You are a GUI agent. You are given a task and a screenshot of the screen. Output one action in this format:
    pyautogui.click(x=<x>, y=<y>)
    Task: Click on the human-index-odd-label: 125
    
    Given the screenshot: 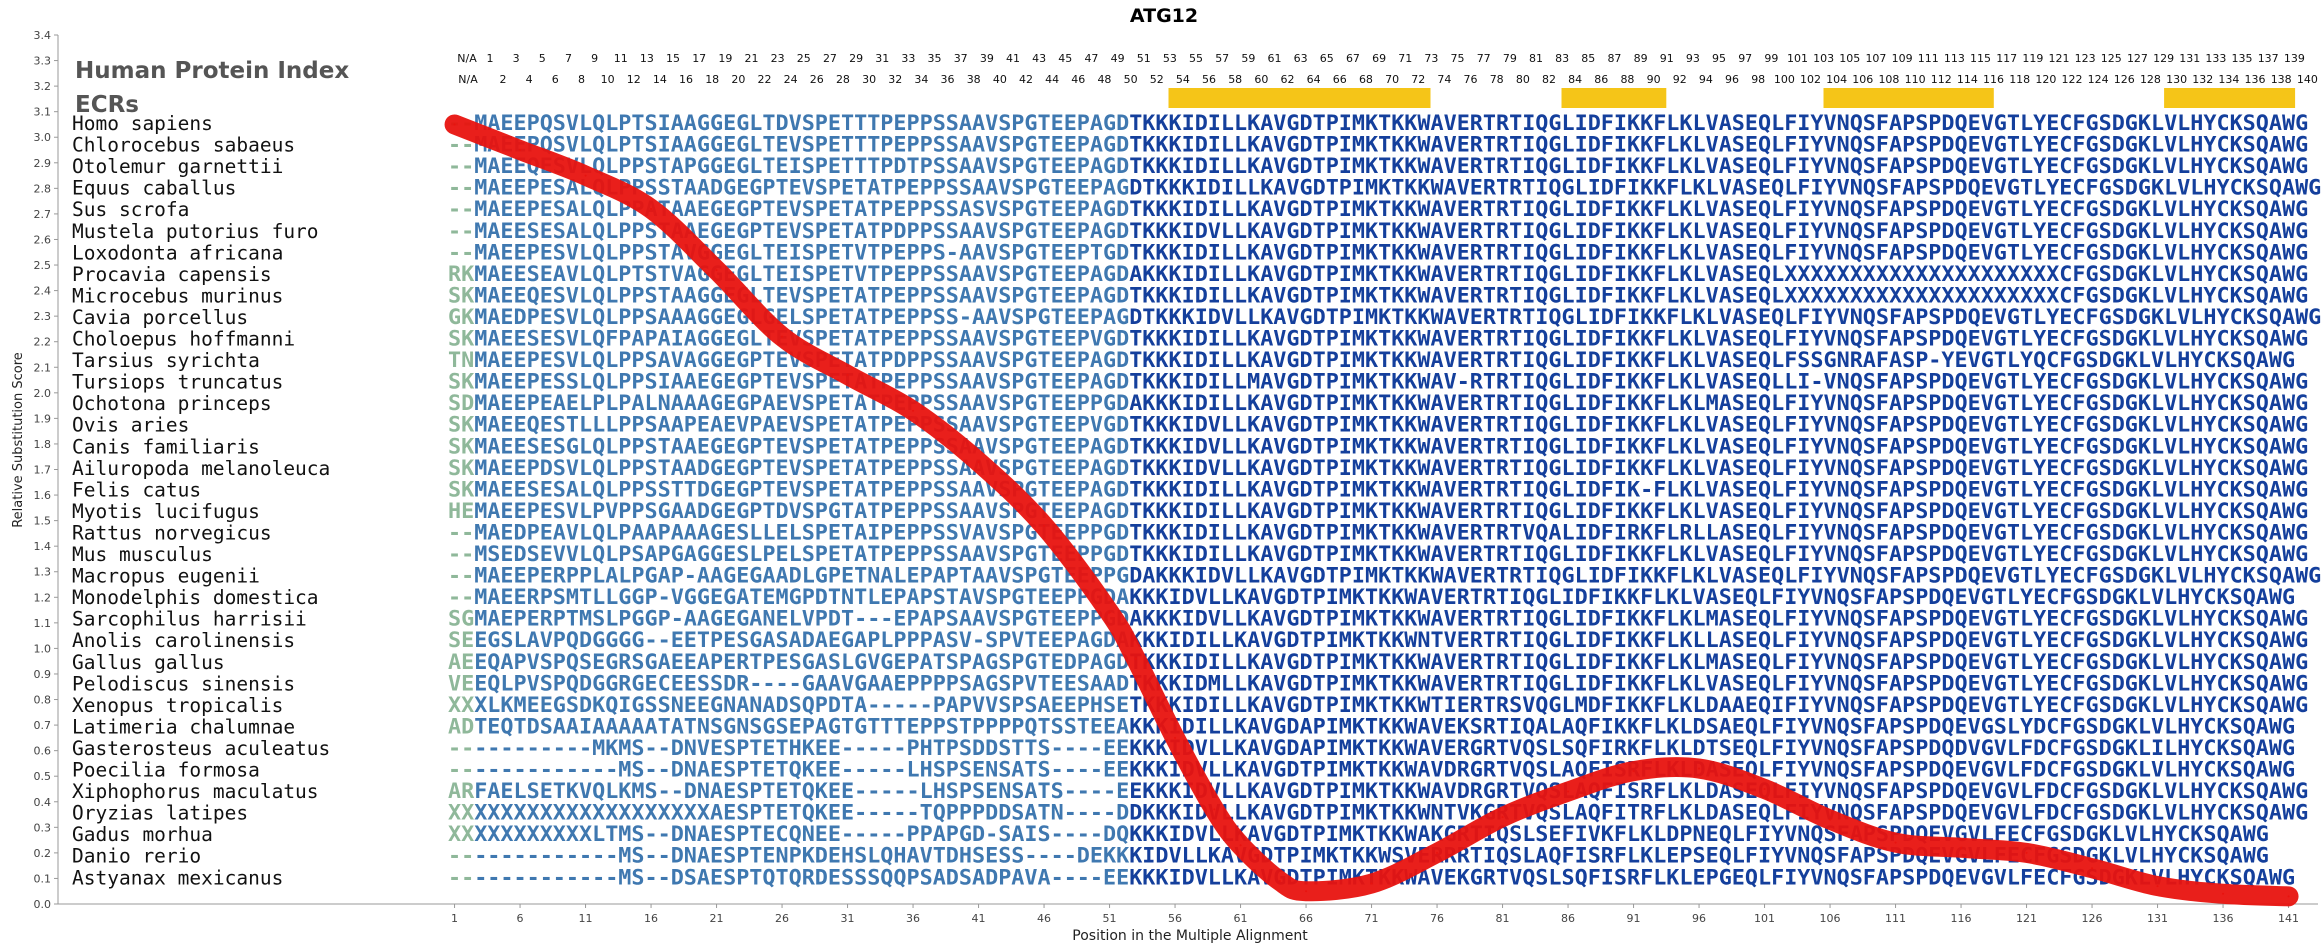 What is the action you would take?
    pyautogui.click(x=2111, y=58)
    